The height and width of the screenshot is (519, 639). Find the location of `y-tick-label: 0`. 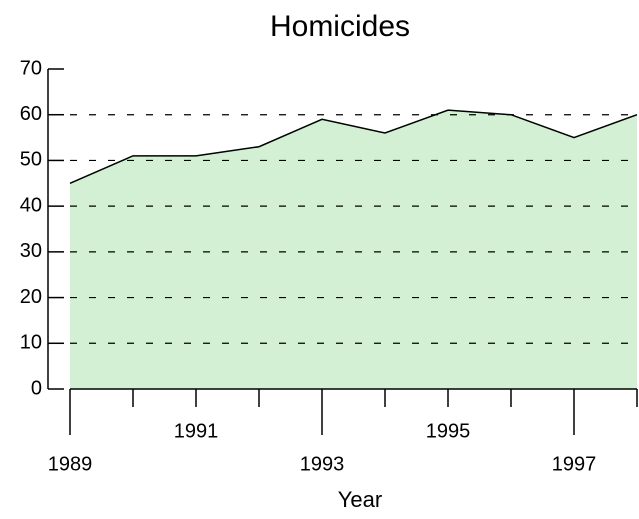

y-tick-label: 0 is located at coordinates (36, 388).